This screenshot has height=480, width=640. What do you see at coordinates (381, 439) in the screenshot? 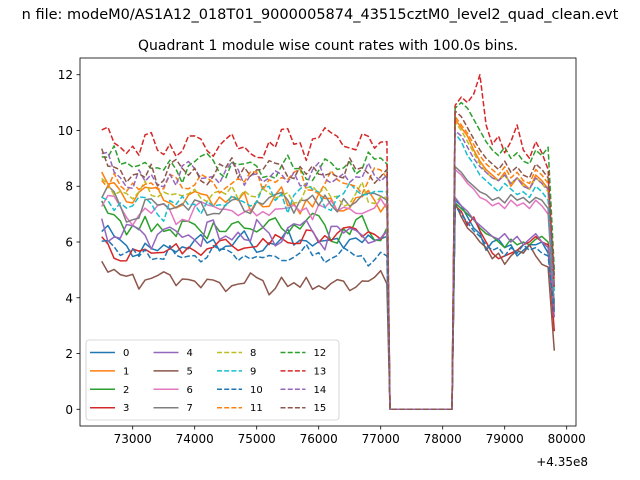
I see `x-tick-label: 77000` at bounding box center [381, 439].